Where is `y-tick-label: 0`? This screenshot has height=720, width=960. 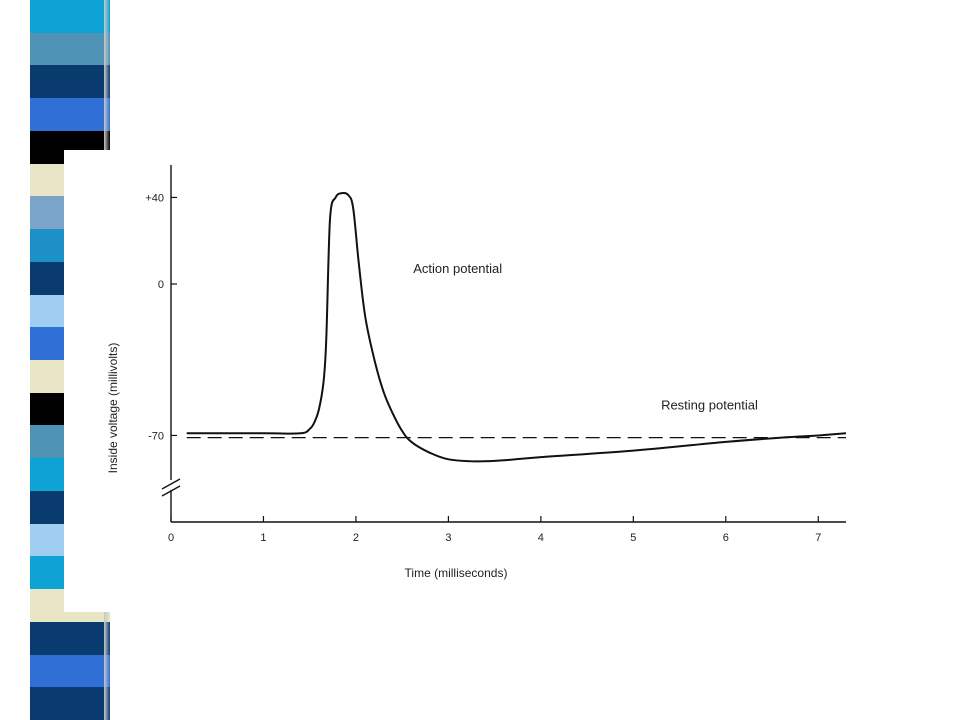 y-tick-label: 0 is located at coordinates (161, 285).